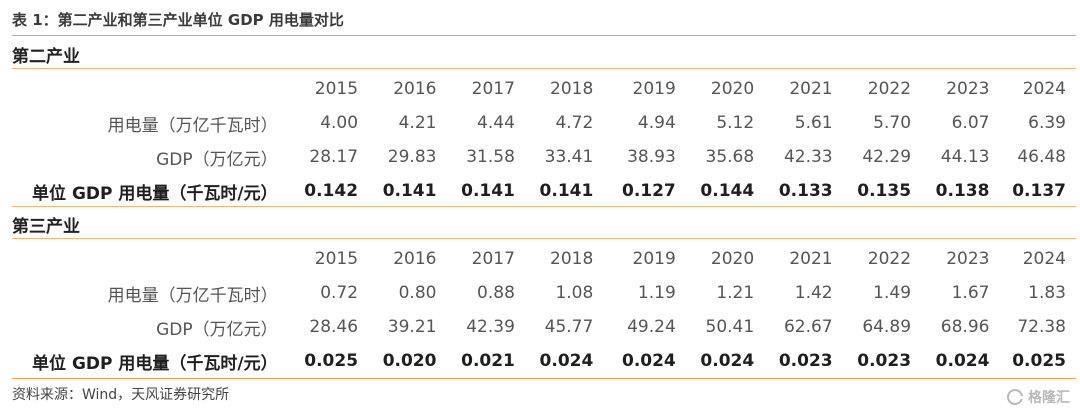 The width and height of the screenshot is (1080, 413). What do you see at coordinates (496, 293) in the screenshot?
I see `value-cell: 0.88` at bounding box center [496, 293].